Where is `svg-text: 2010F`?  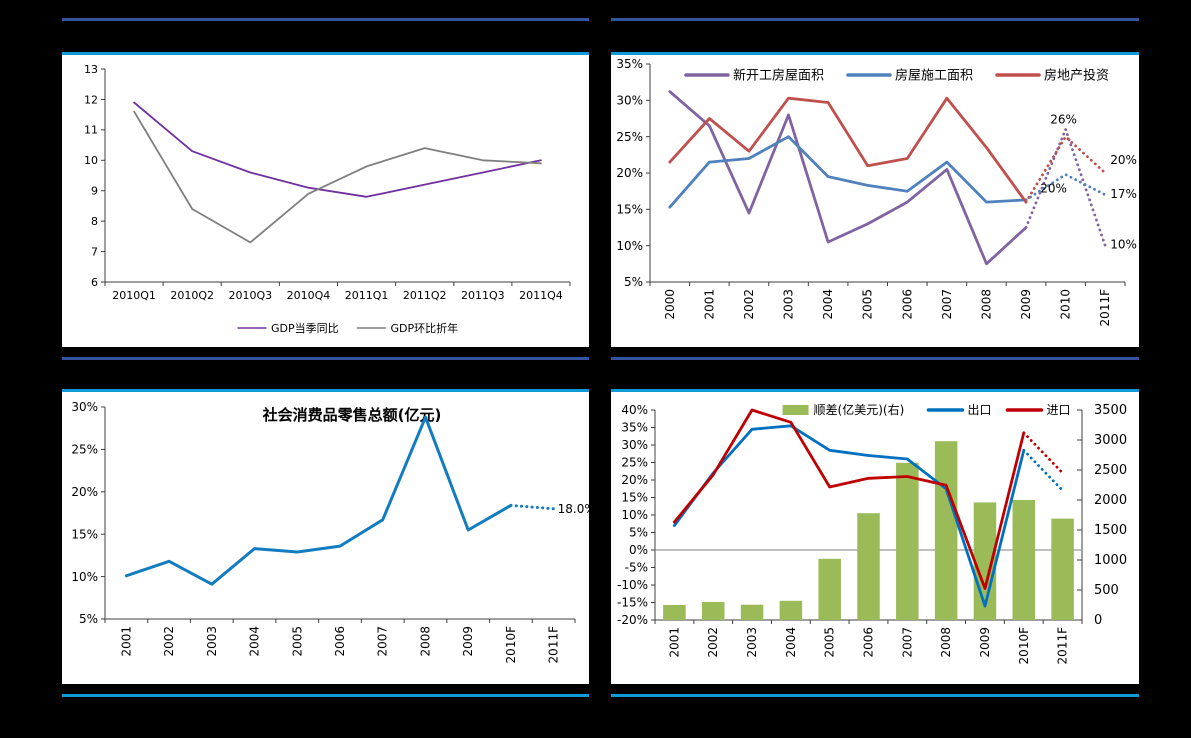 svg-text: 2010F is located at coordinates (511, 645).